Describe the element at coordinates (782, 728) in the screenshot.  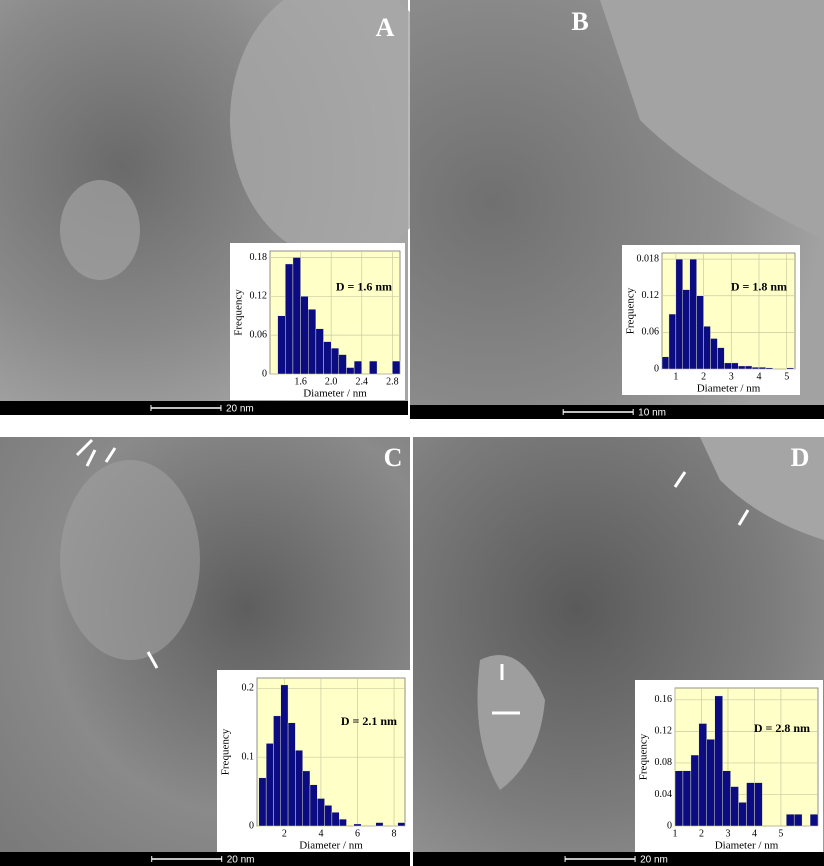
I see `annotation: D = 2.8 nm` at that location.